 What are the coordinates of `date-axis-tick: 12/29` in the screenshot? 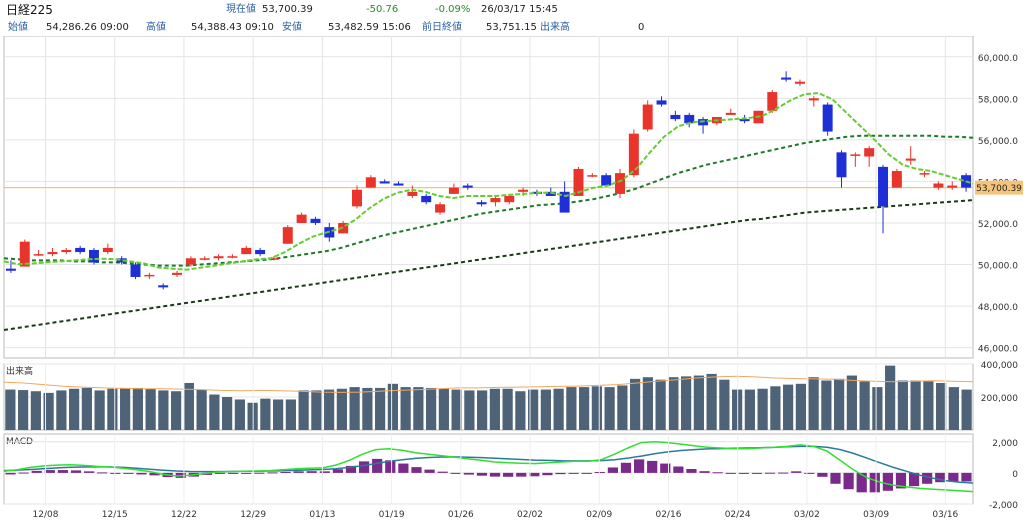 It's located at (253, 515).